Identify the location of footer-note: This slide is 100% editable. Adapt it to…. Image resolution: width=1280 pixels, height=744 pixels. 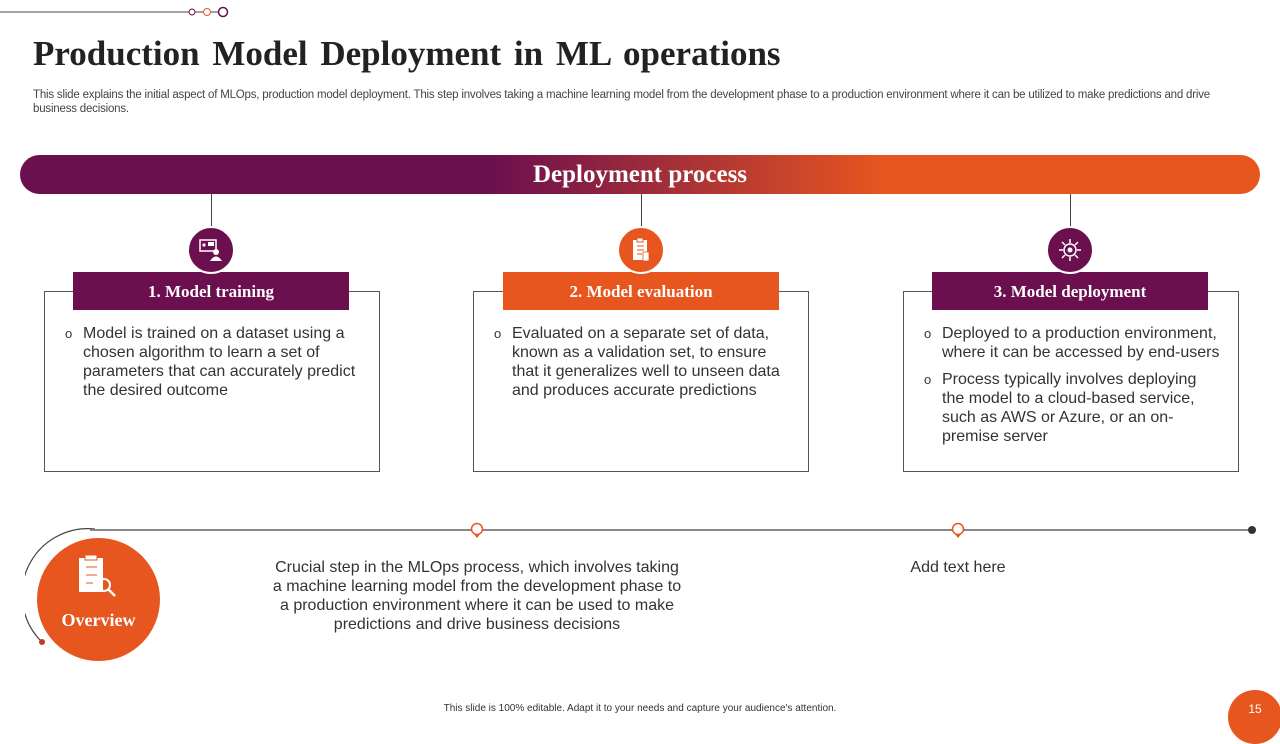
(640, 708).